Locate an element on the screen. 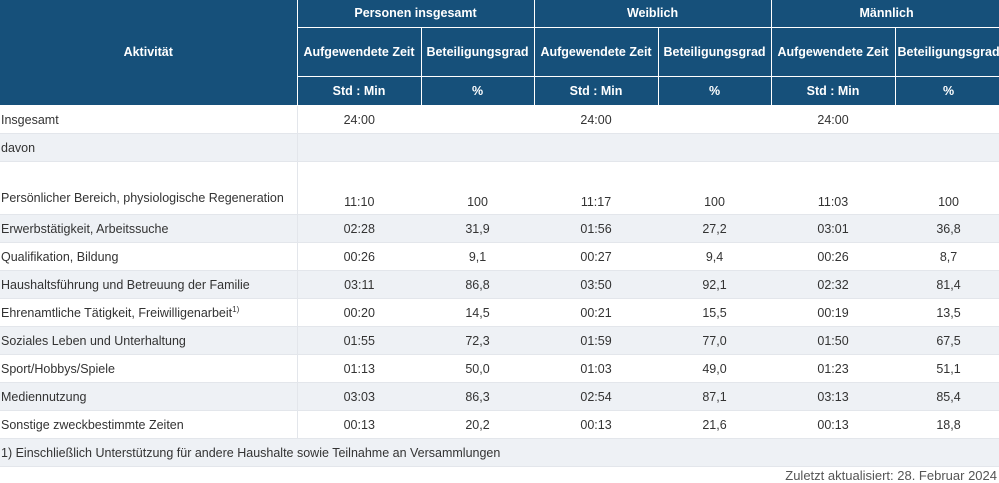  cell: 02:28 is located at coordinates (359, 228).